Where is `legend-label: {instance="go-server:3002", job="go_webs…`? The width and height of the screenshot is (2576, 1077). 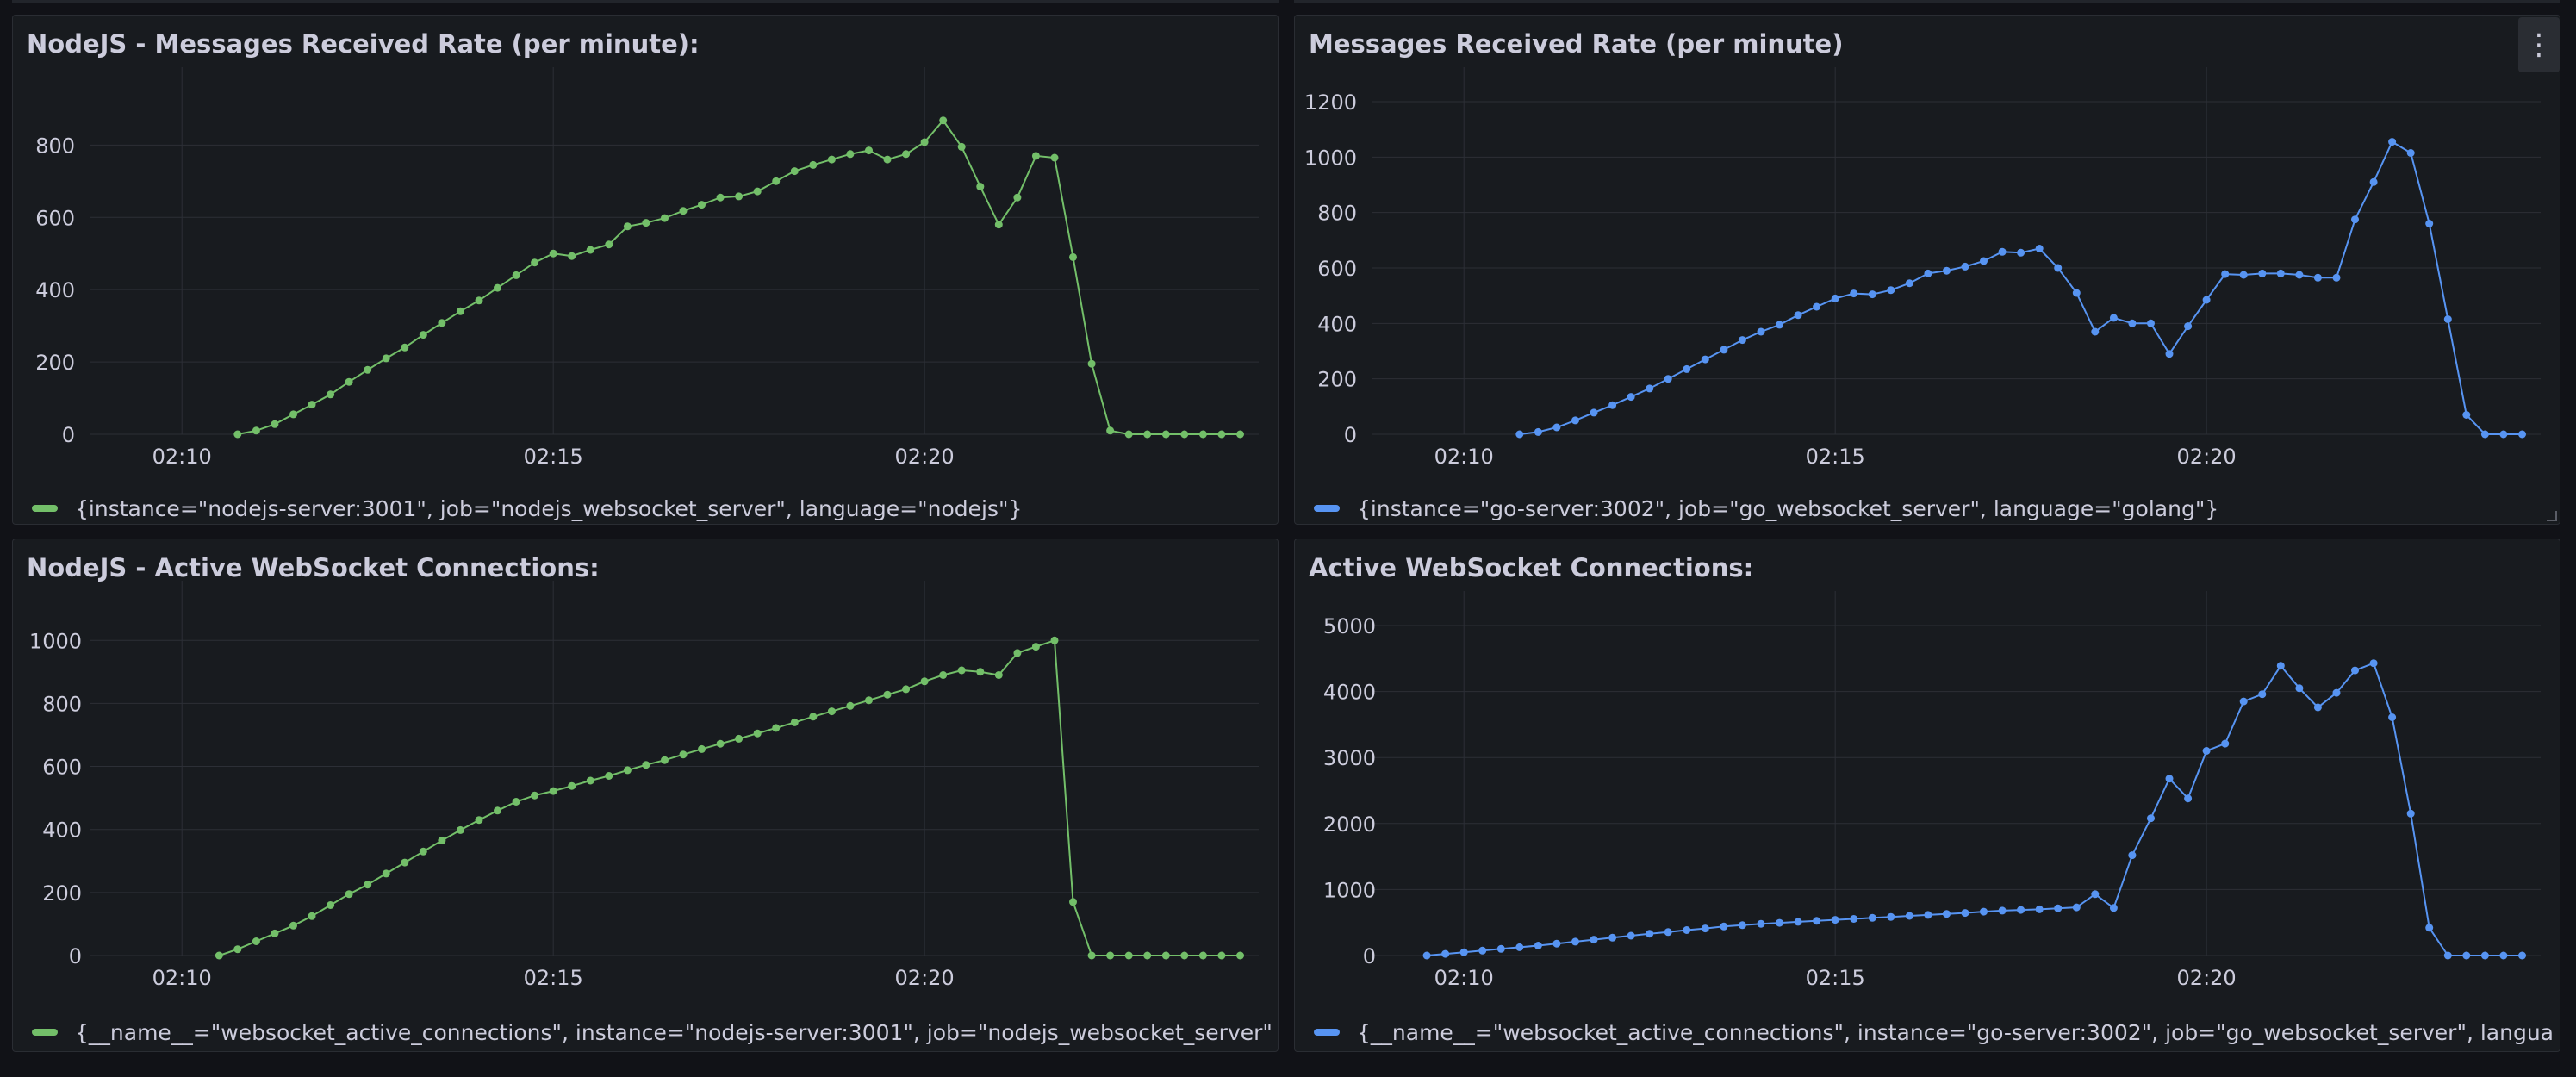 legend-label: {instance="go-server:3002", job="go_webs… is located at coordinates (1788, 508).